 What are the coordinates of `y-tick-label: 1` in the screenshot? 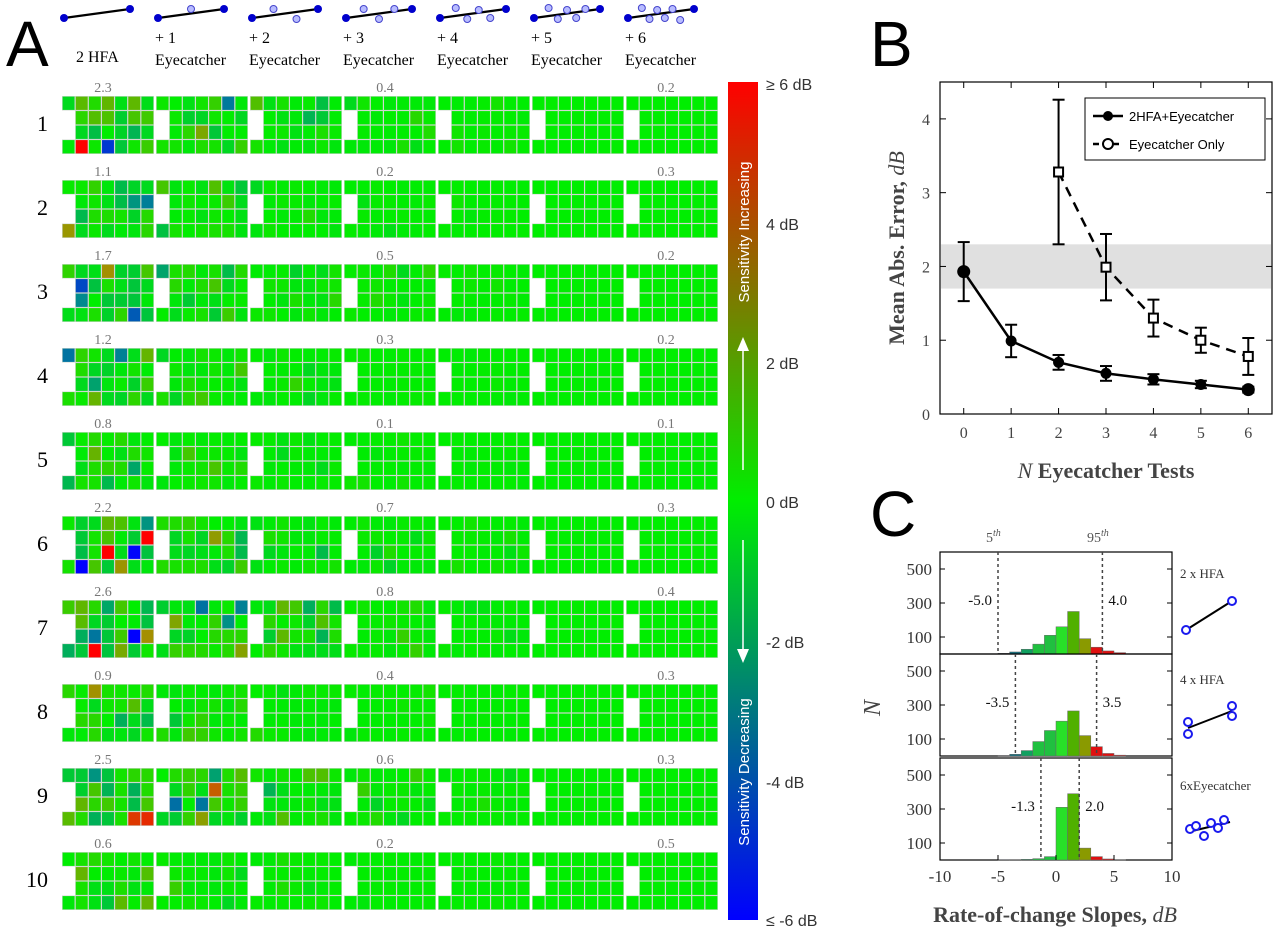 It's located at (926, 341).